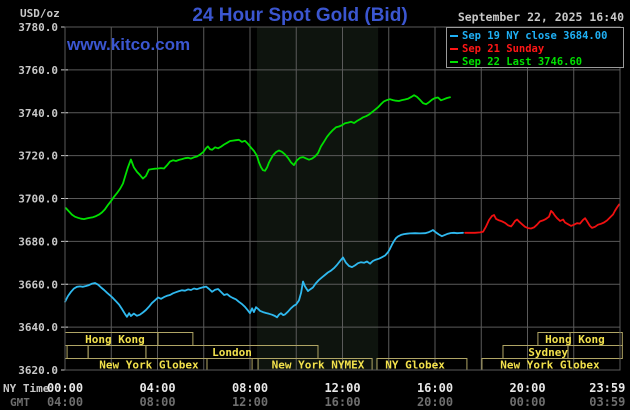 The width and height of the screenshot is (630, 410). Describe the element at coordinates (435, 402) in the screenshot. I see `x-tick-gmt: 20:00` at that location.